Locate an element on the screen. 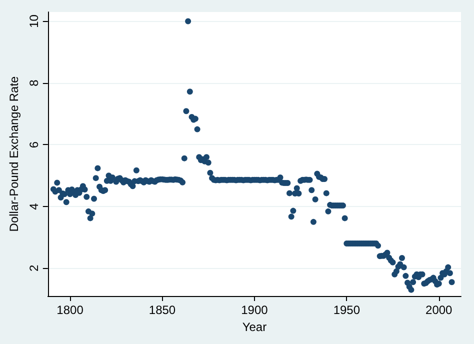 Image resolution: width=474 pixels, height=344 pixels. y-tick-label: 2 is located at coordinates (33, 268).